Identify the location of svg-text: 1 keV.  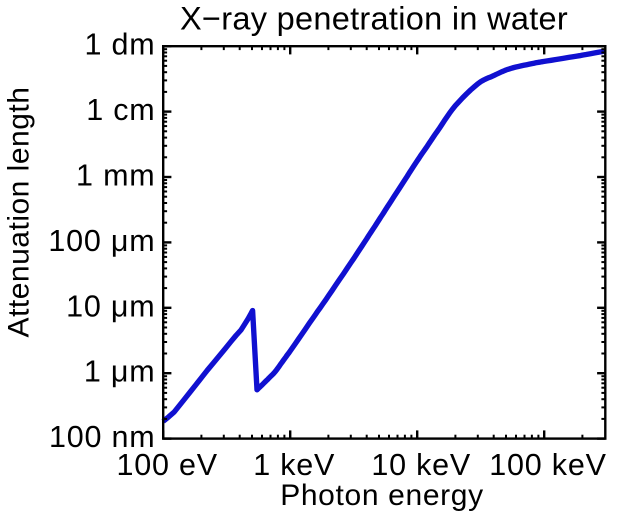
(294, 465).